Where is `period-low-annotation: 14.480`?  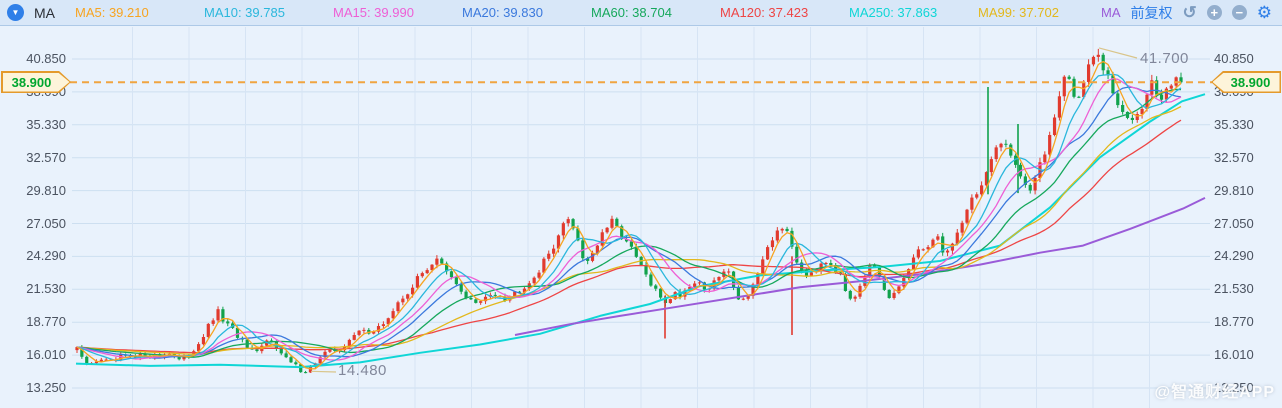 period-low-annotation: 14.480 is located at coordinates (362, 370).